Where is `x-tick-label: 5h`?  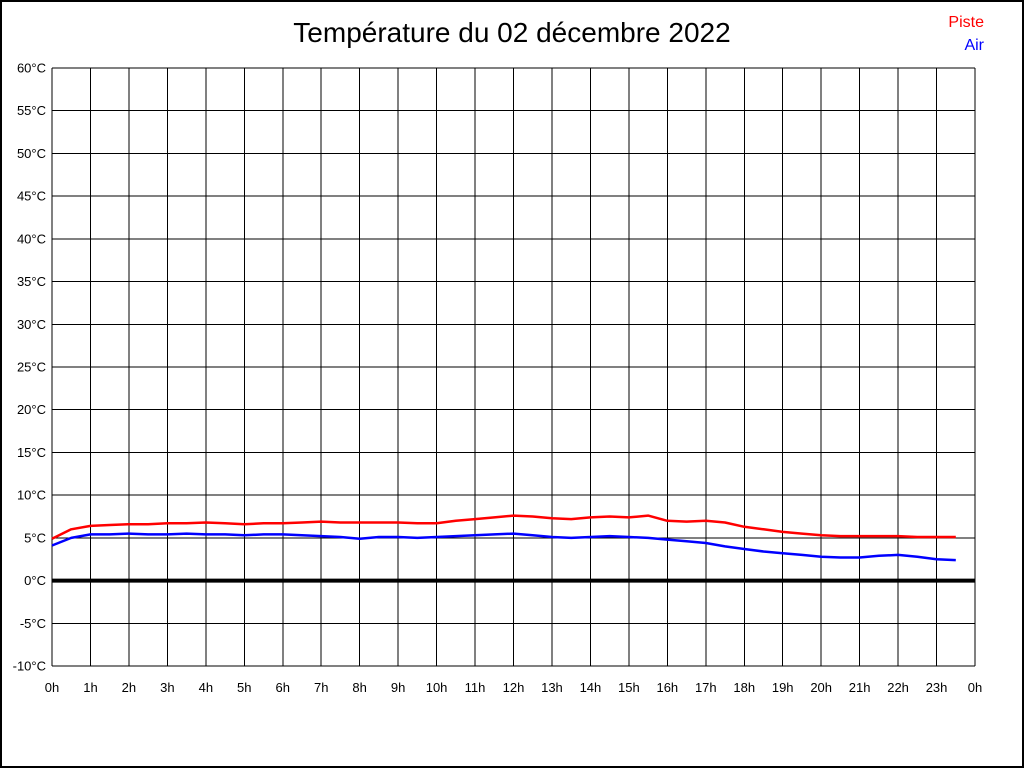 x-tick-label: 5h is located at coordinates (244, 687).